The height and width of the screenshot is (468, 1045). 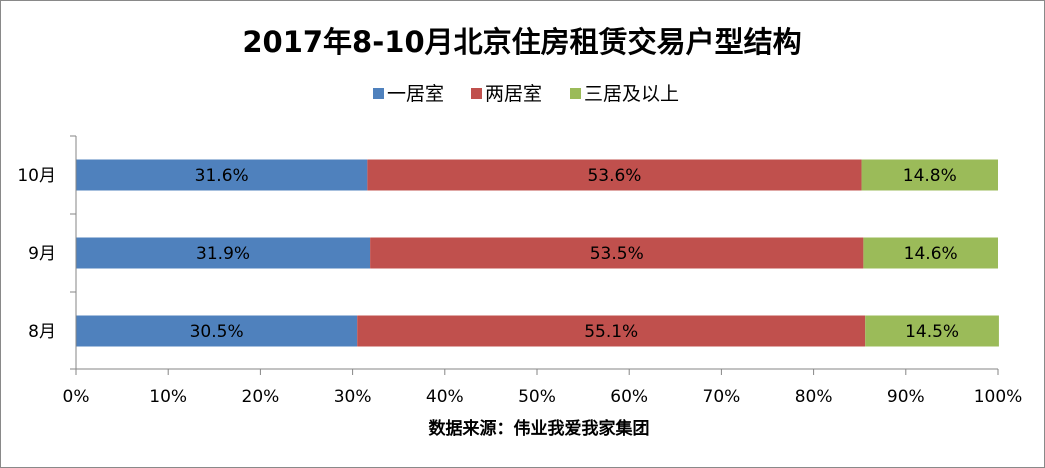 What do you see at coordinates (42, 332) in the screenshot?
I see `y-tick-label-8月: 8月` at bounding box center [42, 332].